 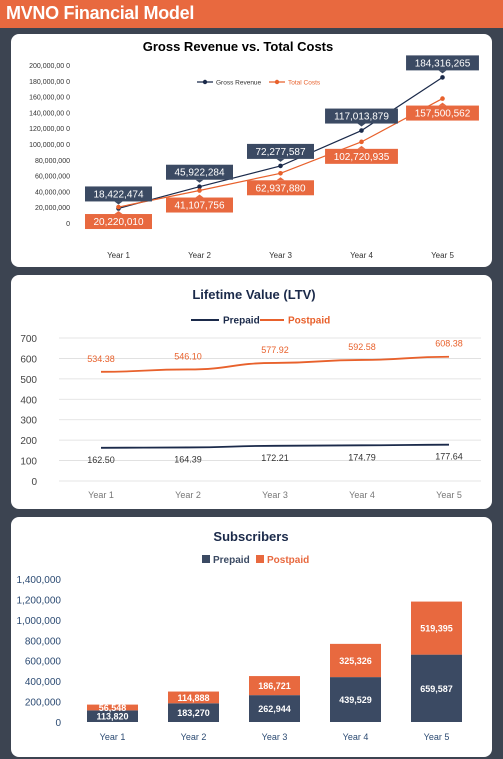 What do you see at coordinates (275, 458) in the screenshot?
I see `data-label-prepaid: 172.21` at bounding box center [275, 458].